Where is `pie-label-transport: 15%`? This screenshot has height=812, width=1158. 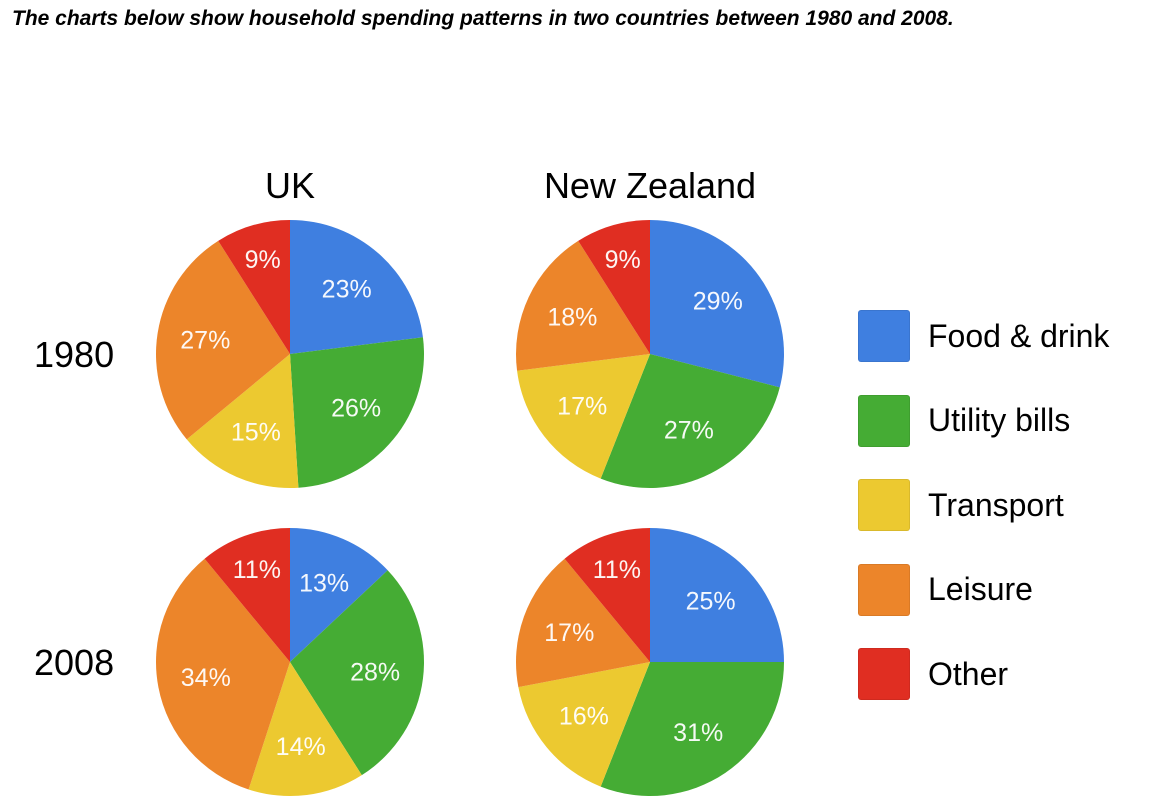
pie-label-transport: 15% is located at coordinates (256, 433).